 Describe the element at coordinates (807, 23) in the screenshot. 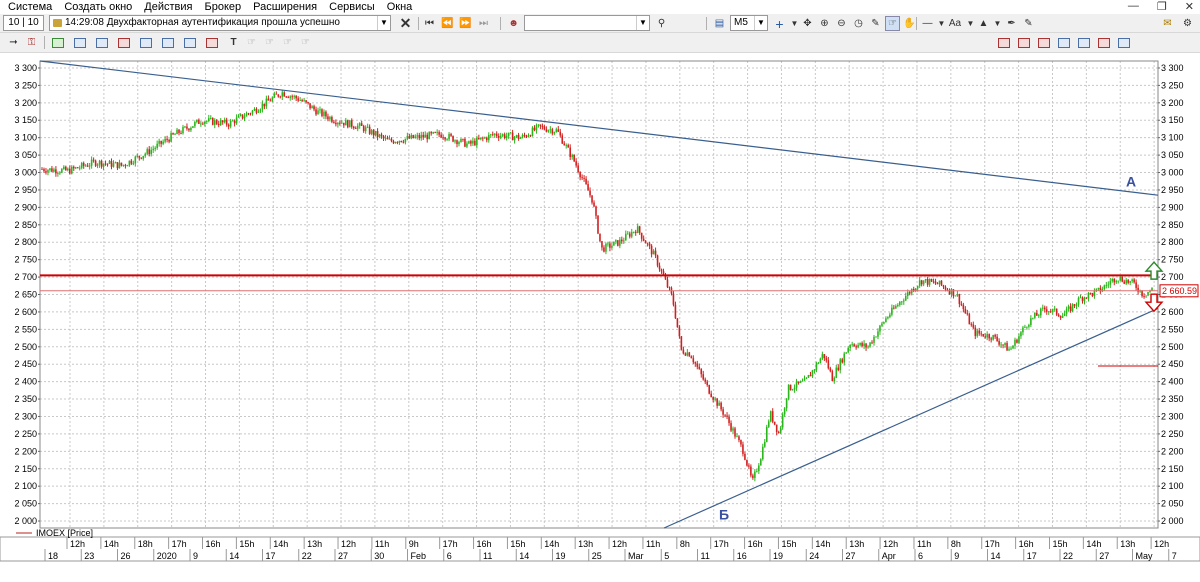

I see `move-icon: ✥` at that location.